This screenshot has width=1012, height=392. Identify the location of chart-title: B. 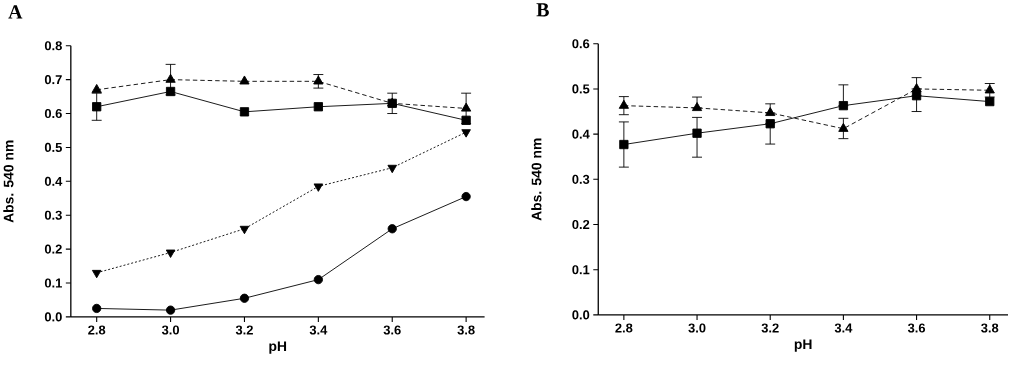
(542, 10).